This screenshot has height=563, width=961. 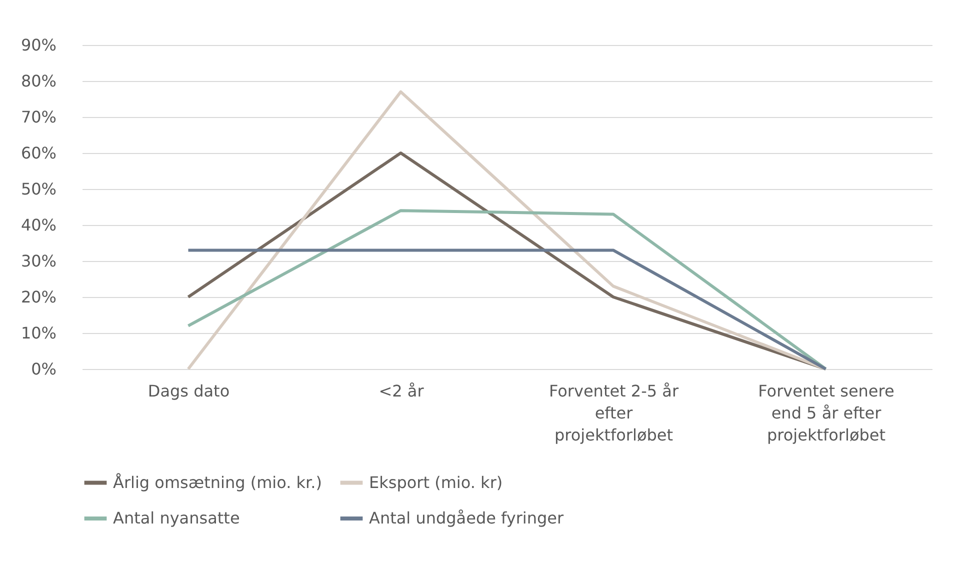 I want to click on y-tick-label: 0%, so click(x=43, y=369).